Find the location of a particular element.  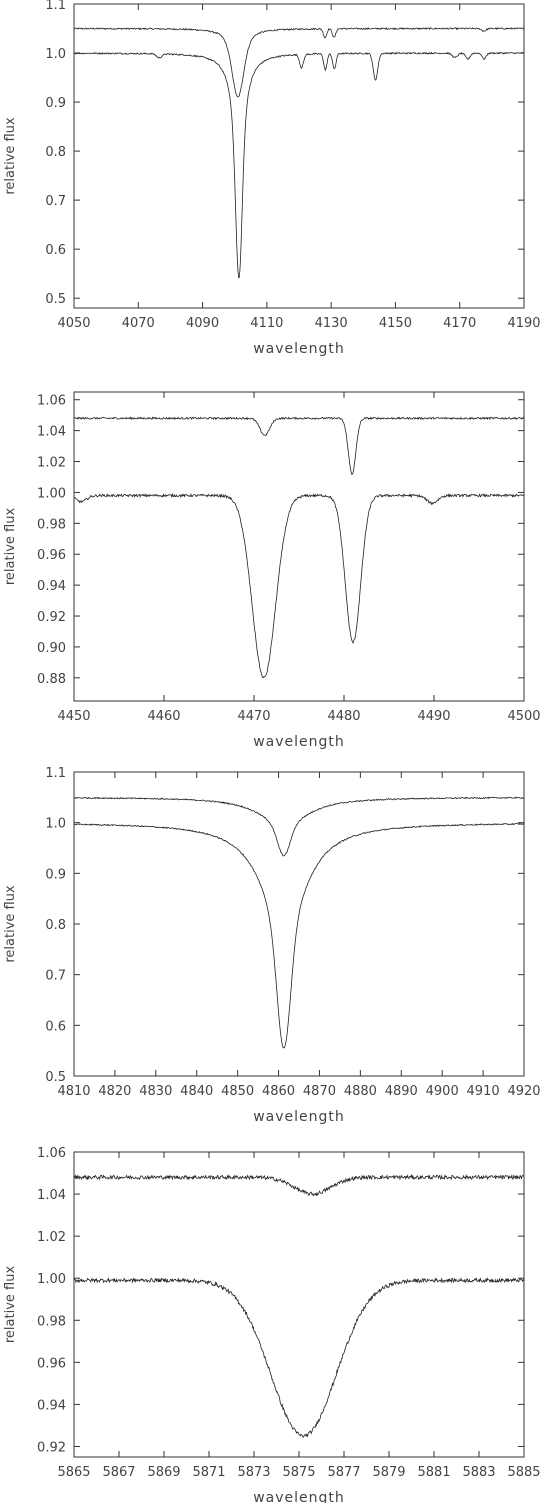

x-tick-label: 4480 is located at coordinates (343, 716).